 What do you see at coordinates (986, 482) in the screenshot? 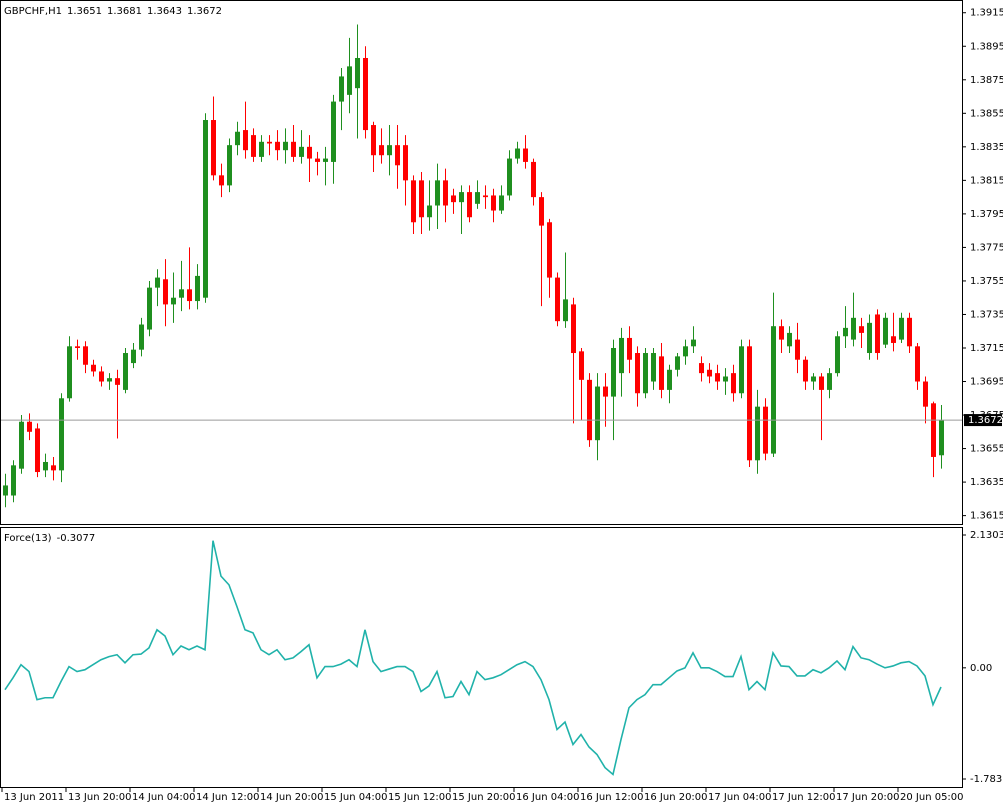
I see `y-tick-label: 1.3635` at bounding box center [986, 482].